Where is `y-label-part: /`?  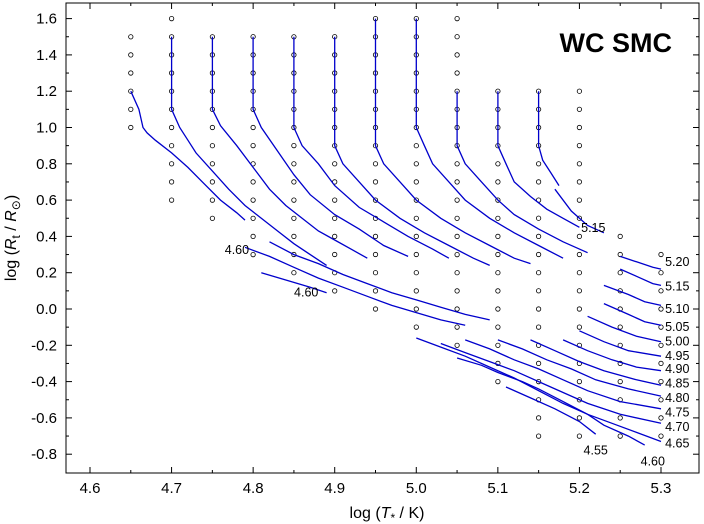 y-label-part: / is located at coordinates (11, 228).